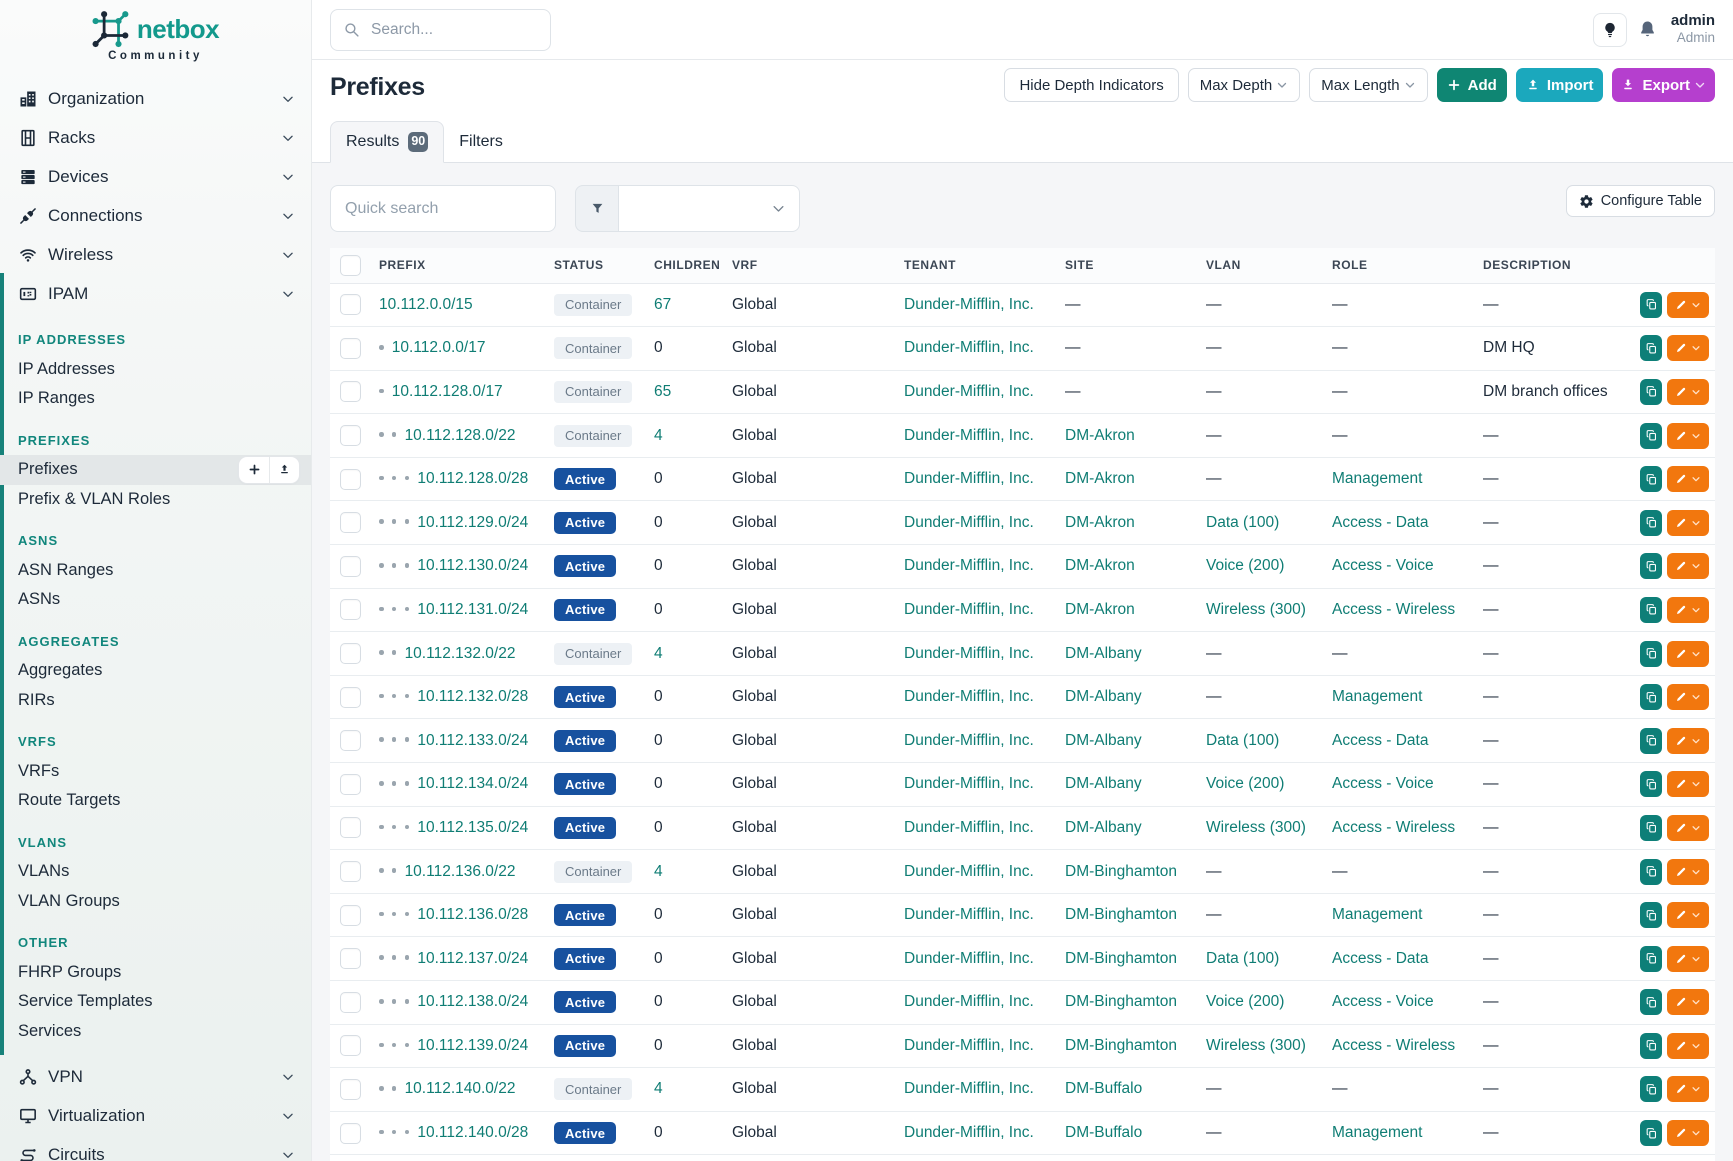  Describe the element at coordinates (691, 266) in the screenshot. I see `column-header-children: CHILDREN` at that location.